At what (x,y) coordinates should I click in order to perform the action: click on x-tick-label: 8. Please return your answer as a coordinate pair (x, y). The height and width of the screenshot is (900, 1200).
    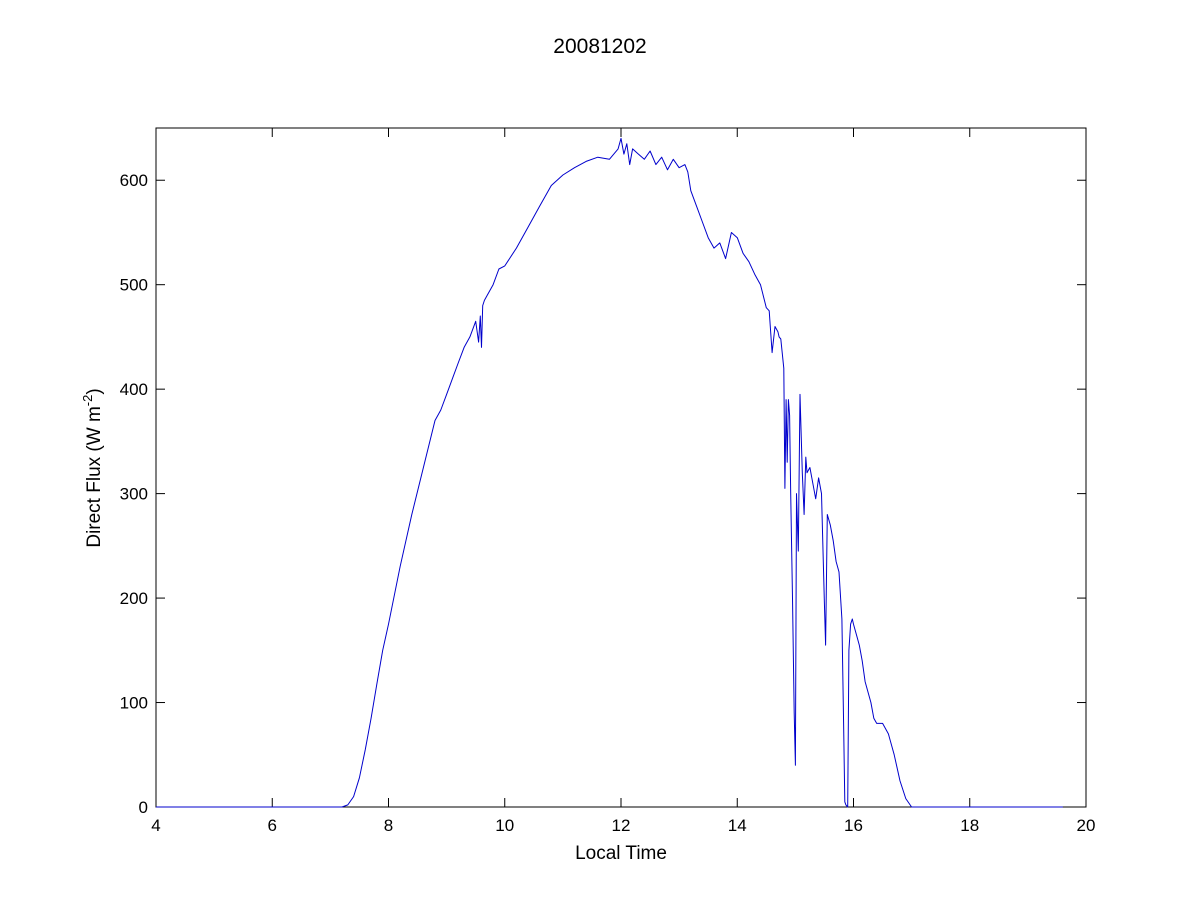
    Looking at the image, I should click on (388, 825).